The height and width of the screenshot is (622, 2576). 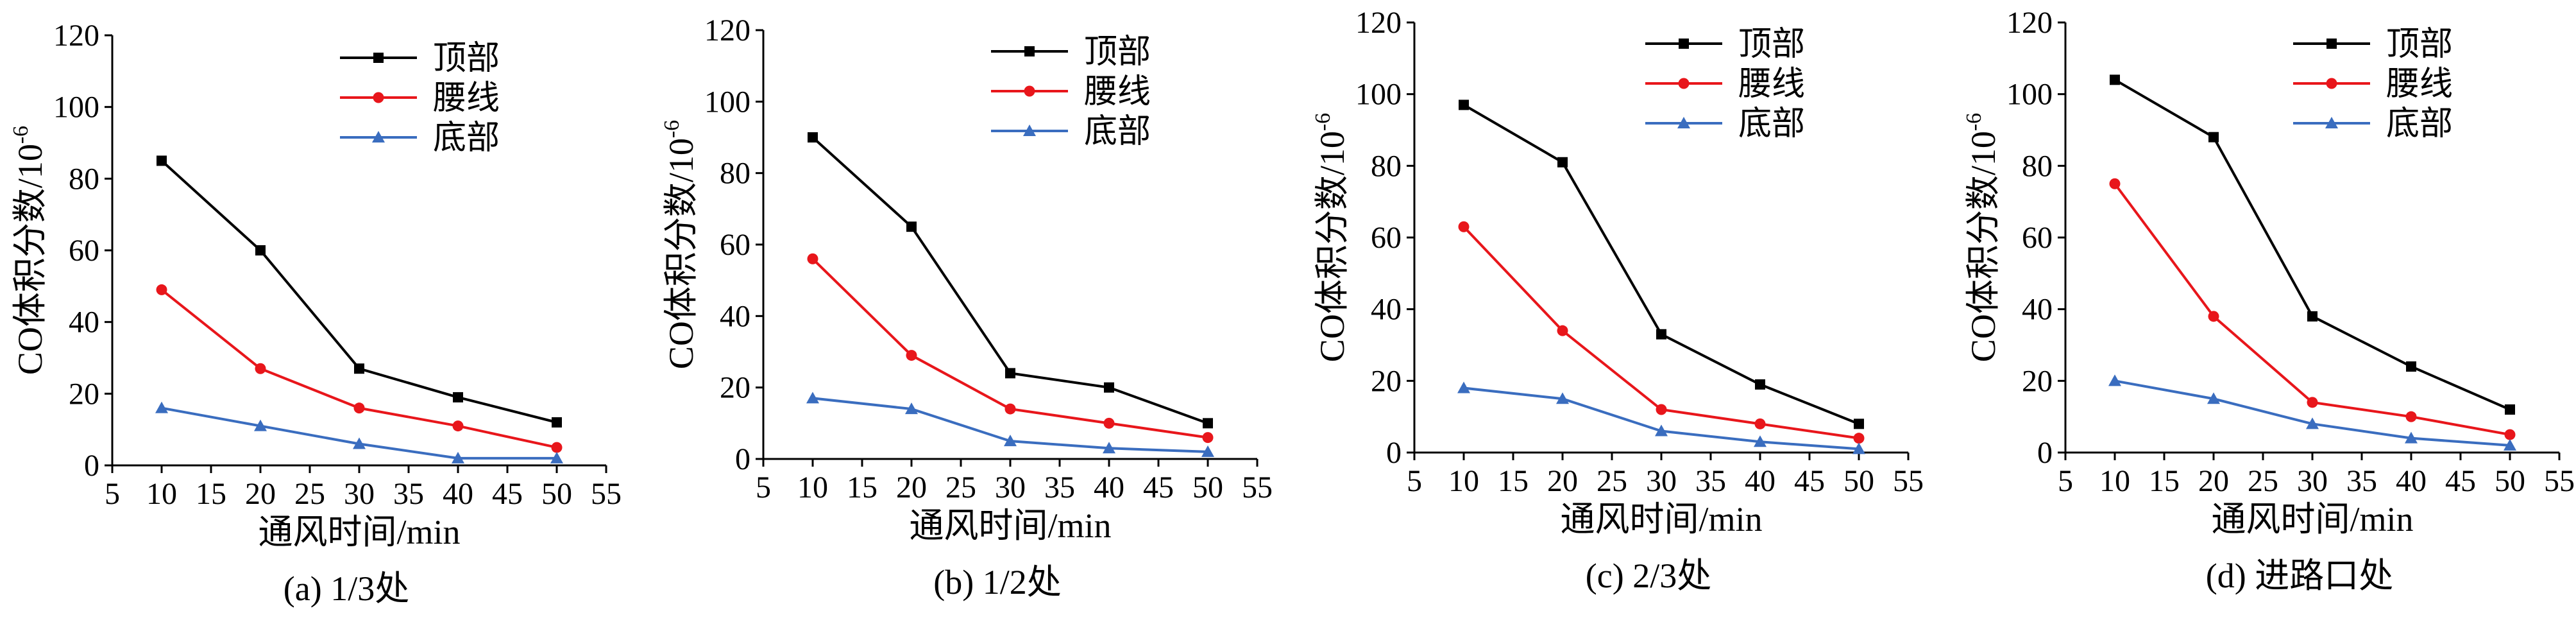 What do you see at coordinates (1378, 23) in the screenshot?
I see `y-tick-label: 120` at bounding box center [1378, 23].